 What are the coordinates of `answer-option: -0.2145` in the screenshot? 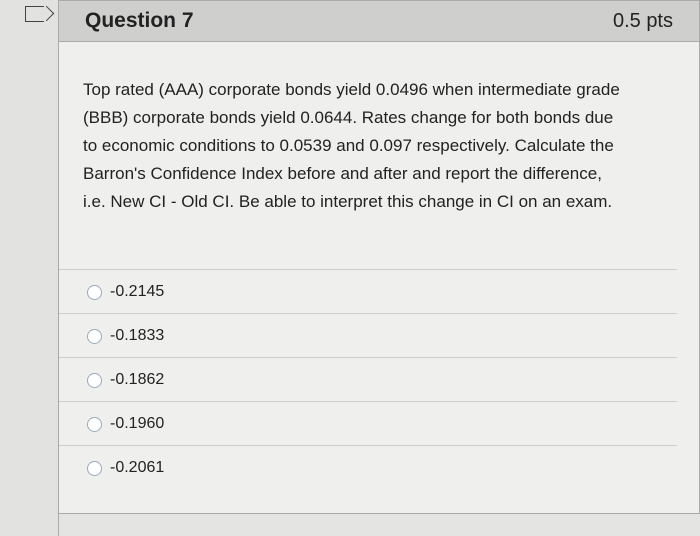 It's located at (368, 291).